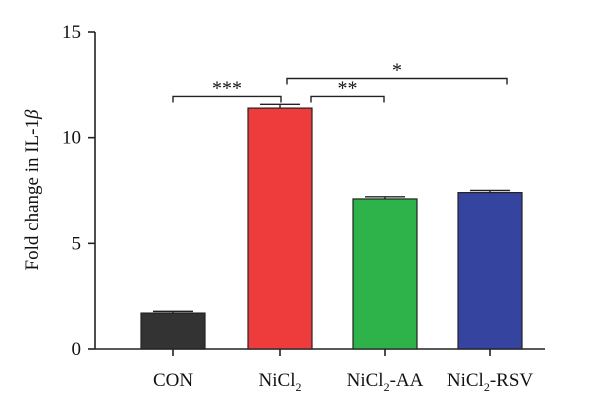 The width and height of the screenshot is (600, 419). Describe the element at coordinates (71, 32) in the screenshot. I see `y-tick-label: 15` at that location.